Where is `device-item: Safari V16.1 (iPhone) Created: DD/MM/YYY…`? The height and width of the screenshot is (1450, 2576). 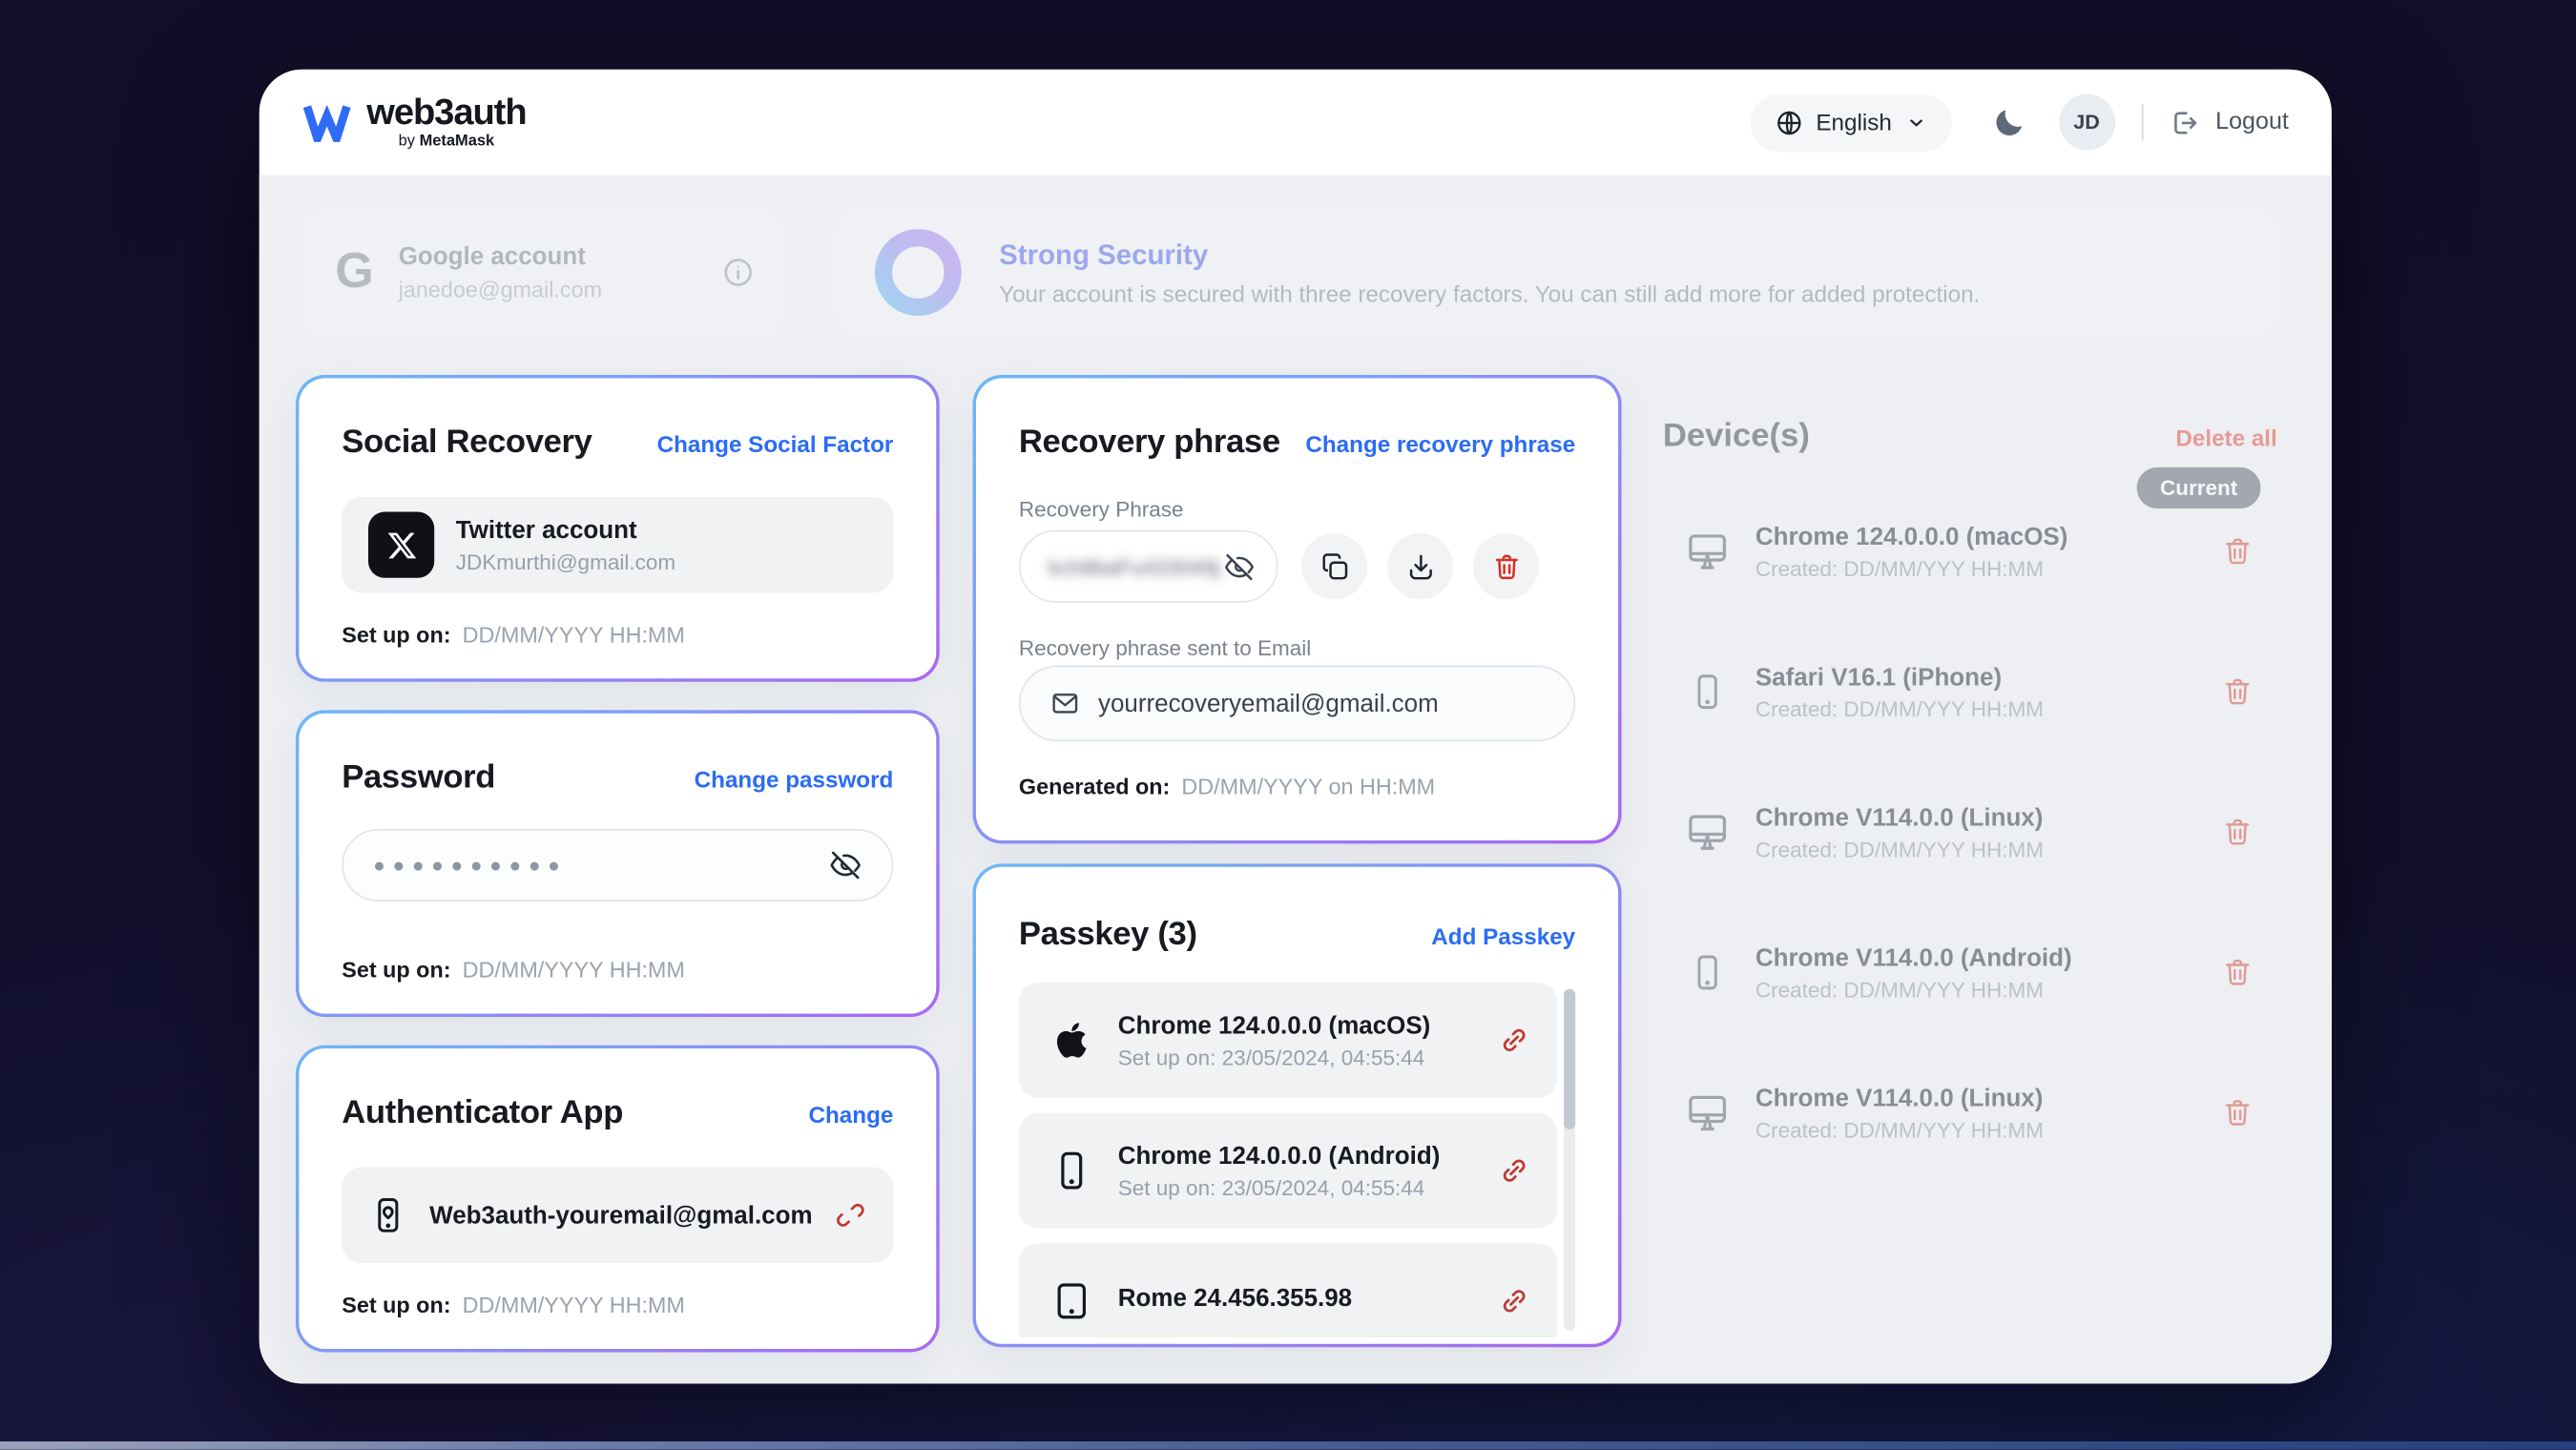 device-item: Safari V16.1 (iPhone) Created: DD/MM/YYY… is located at coordinates (1968, 692).